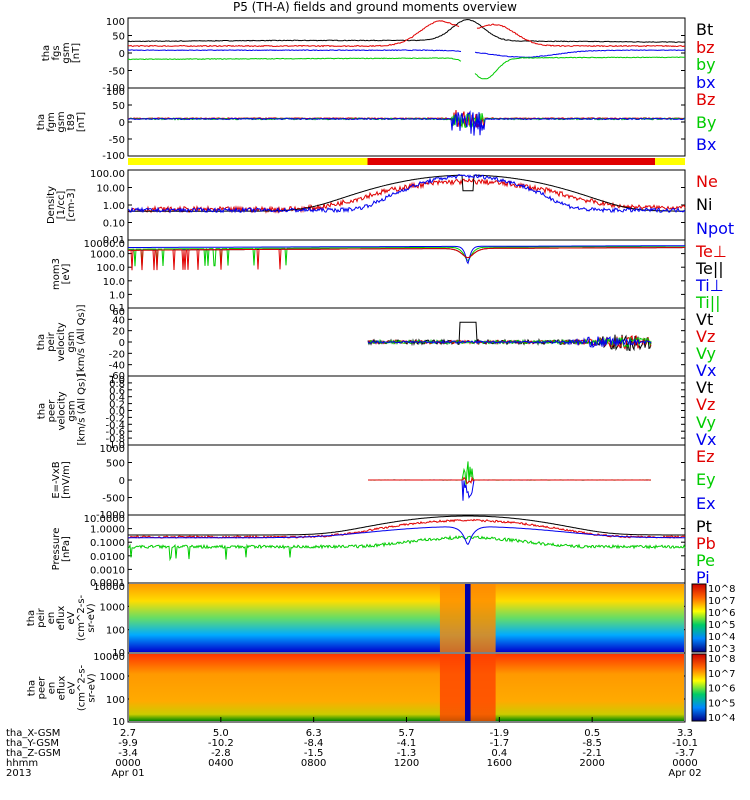 The width and height of the screenshot is (750, 800). I want to click on legend-density-Ni: Ni, so click(704, 205).